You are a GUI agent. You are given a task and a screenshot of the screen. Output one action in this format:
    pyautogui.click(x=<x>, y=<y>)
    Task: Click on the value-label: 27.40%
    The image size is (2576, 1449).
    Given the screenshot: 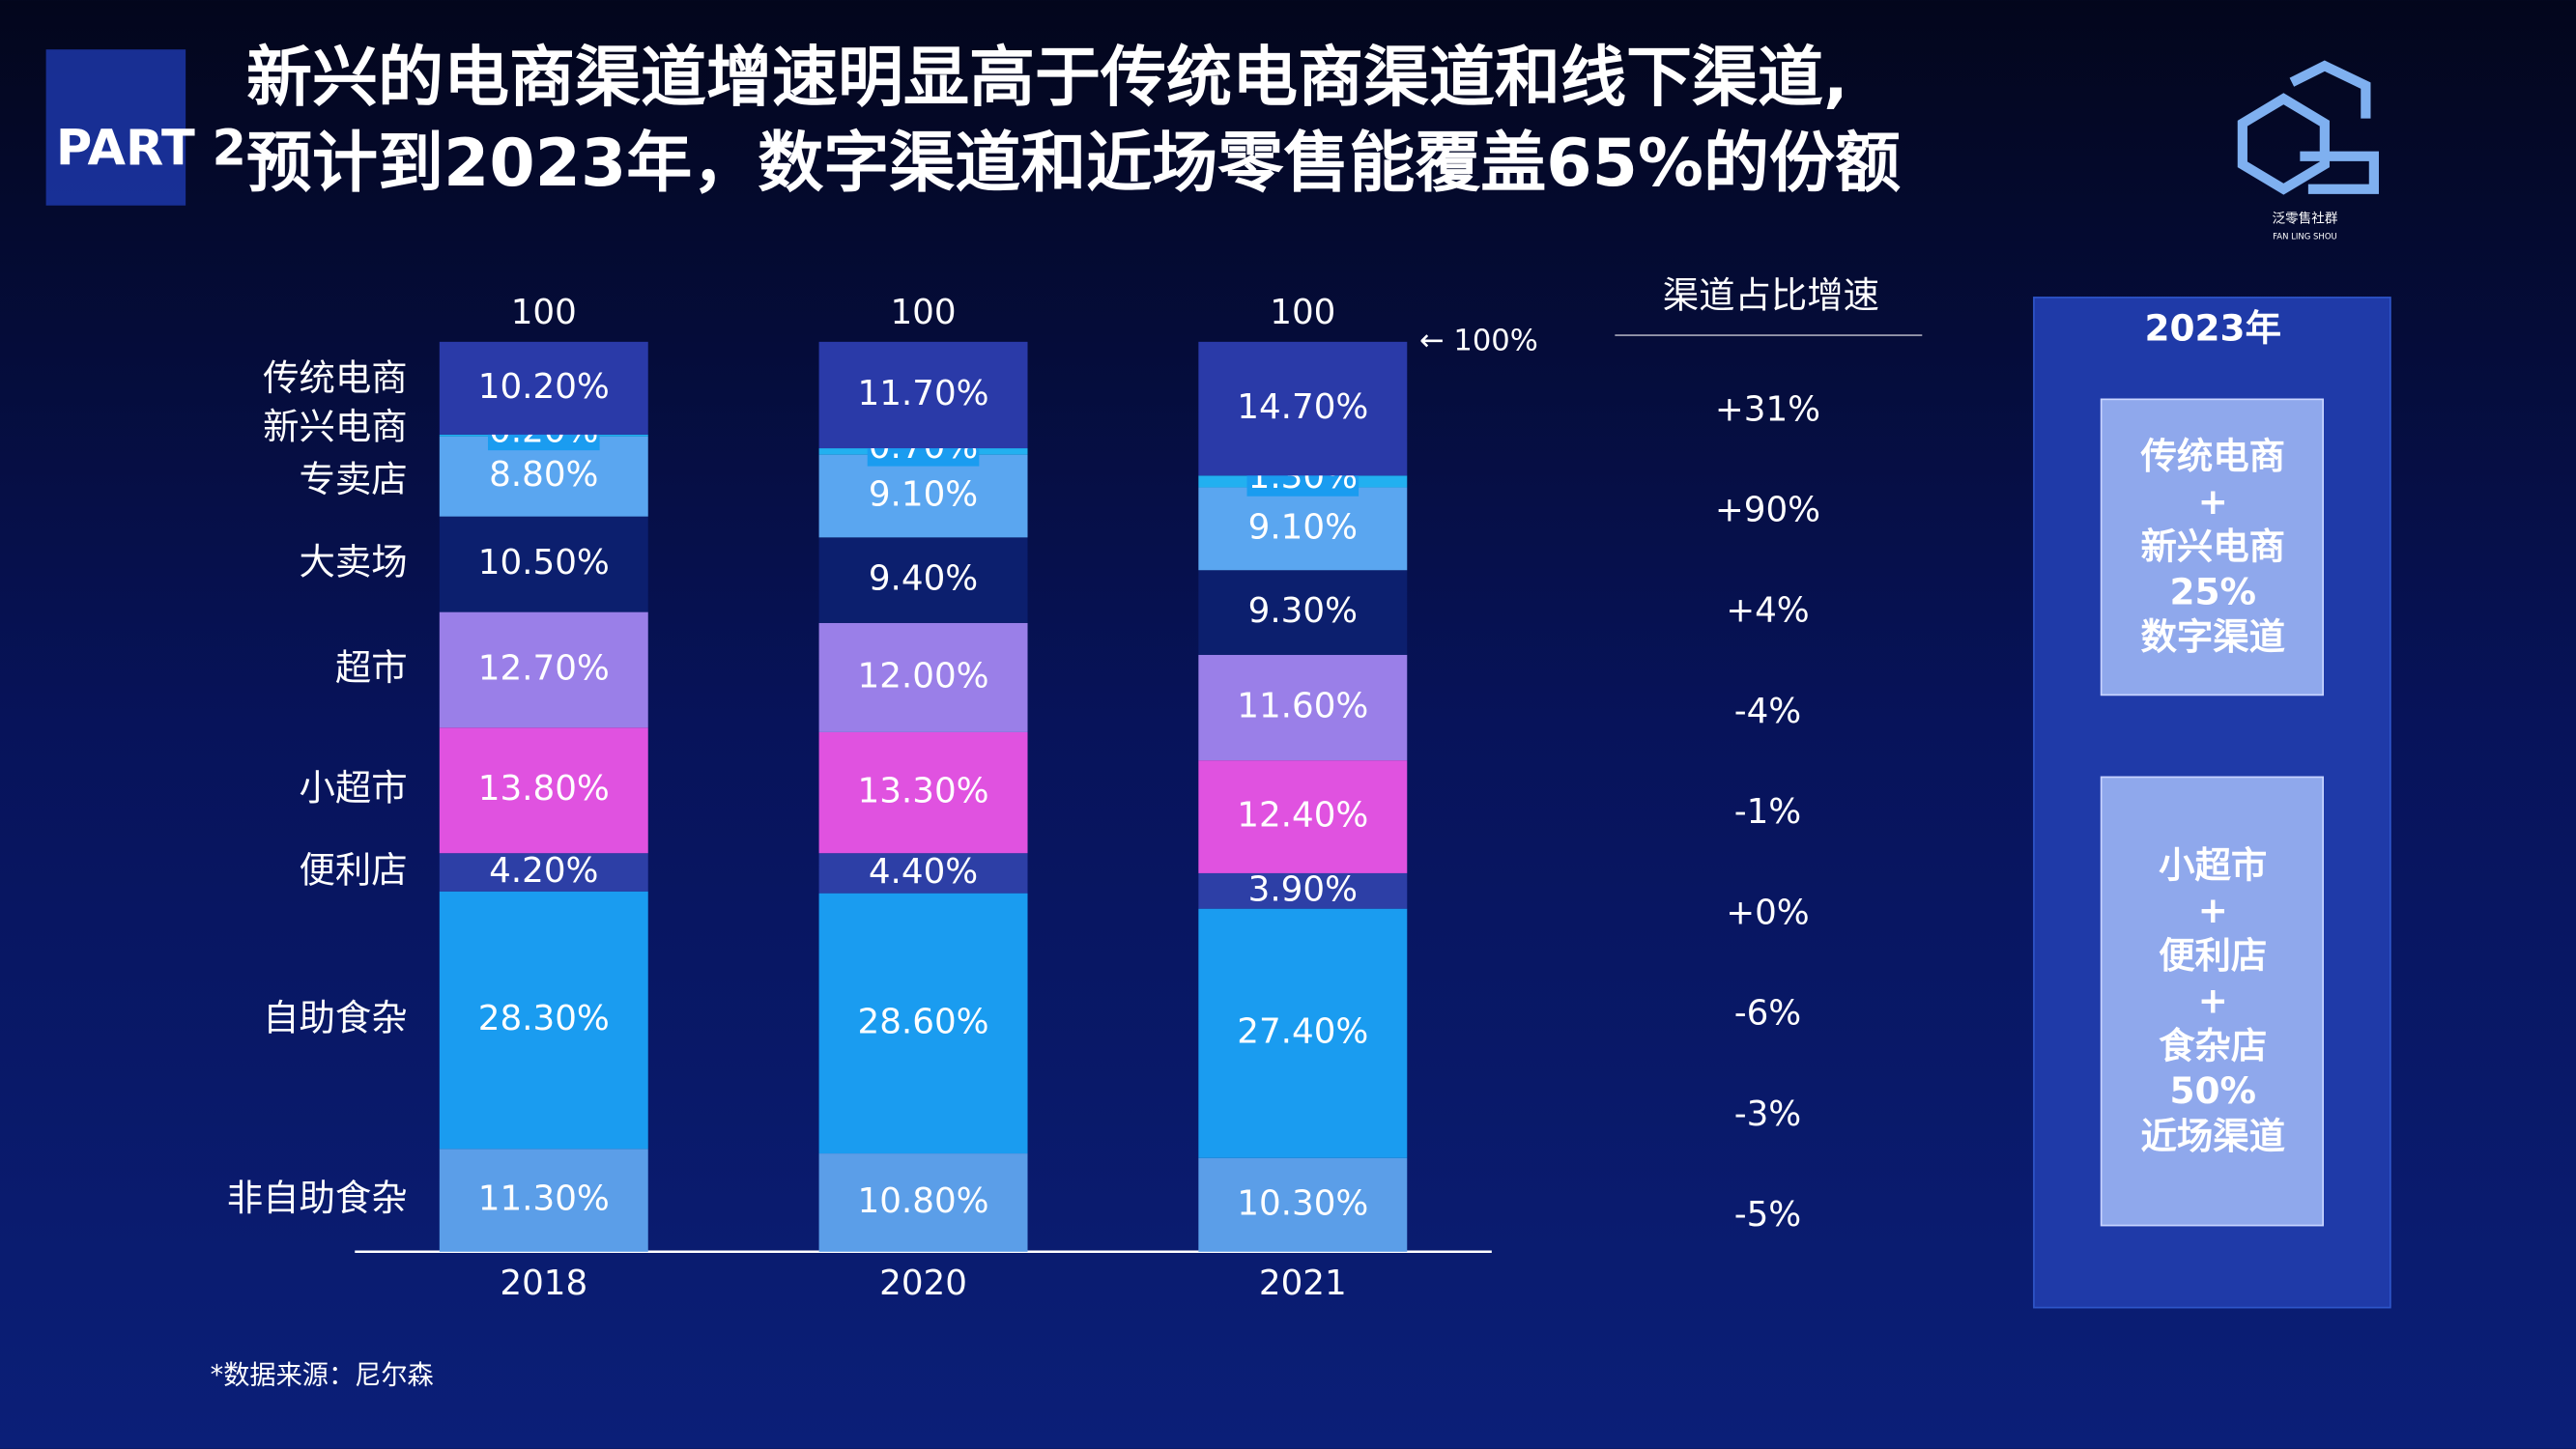 What is the action you would take?
    pyautogui.click(x=1303, y=1032)
    